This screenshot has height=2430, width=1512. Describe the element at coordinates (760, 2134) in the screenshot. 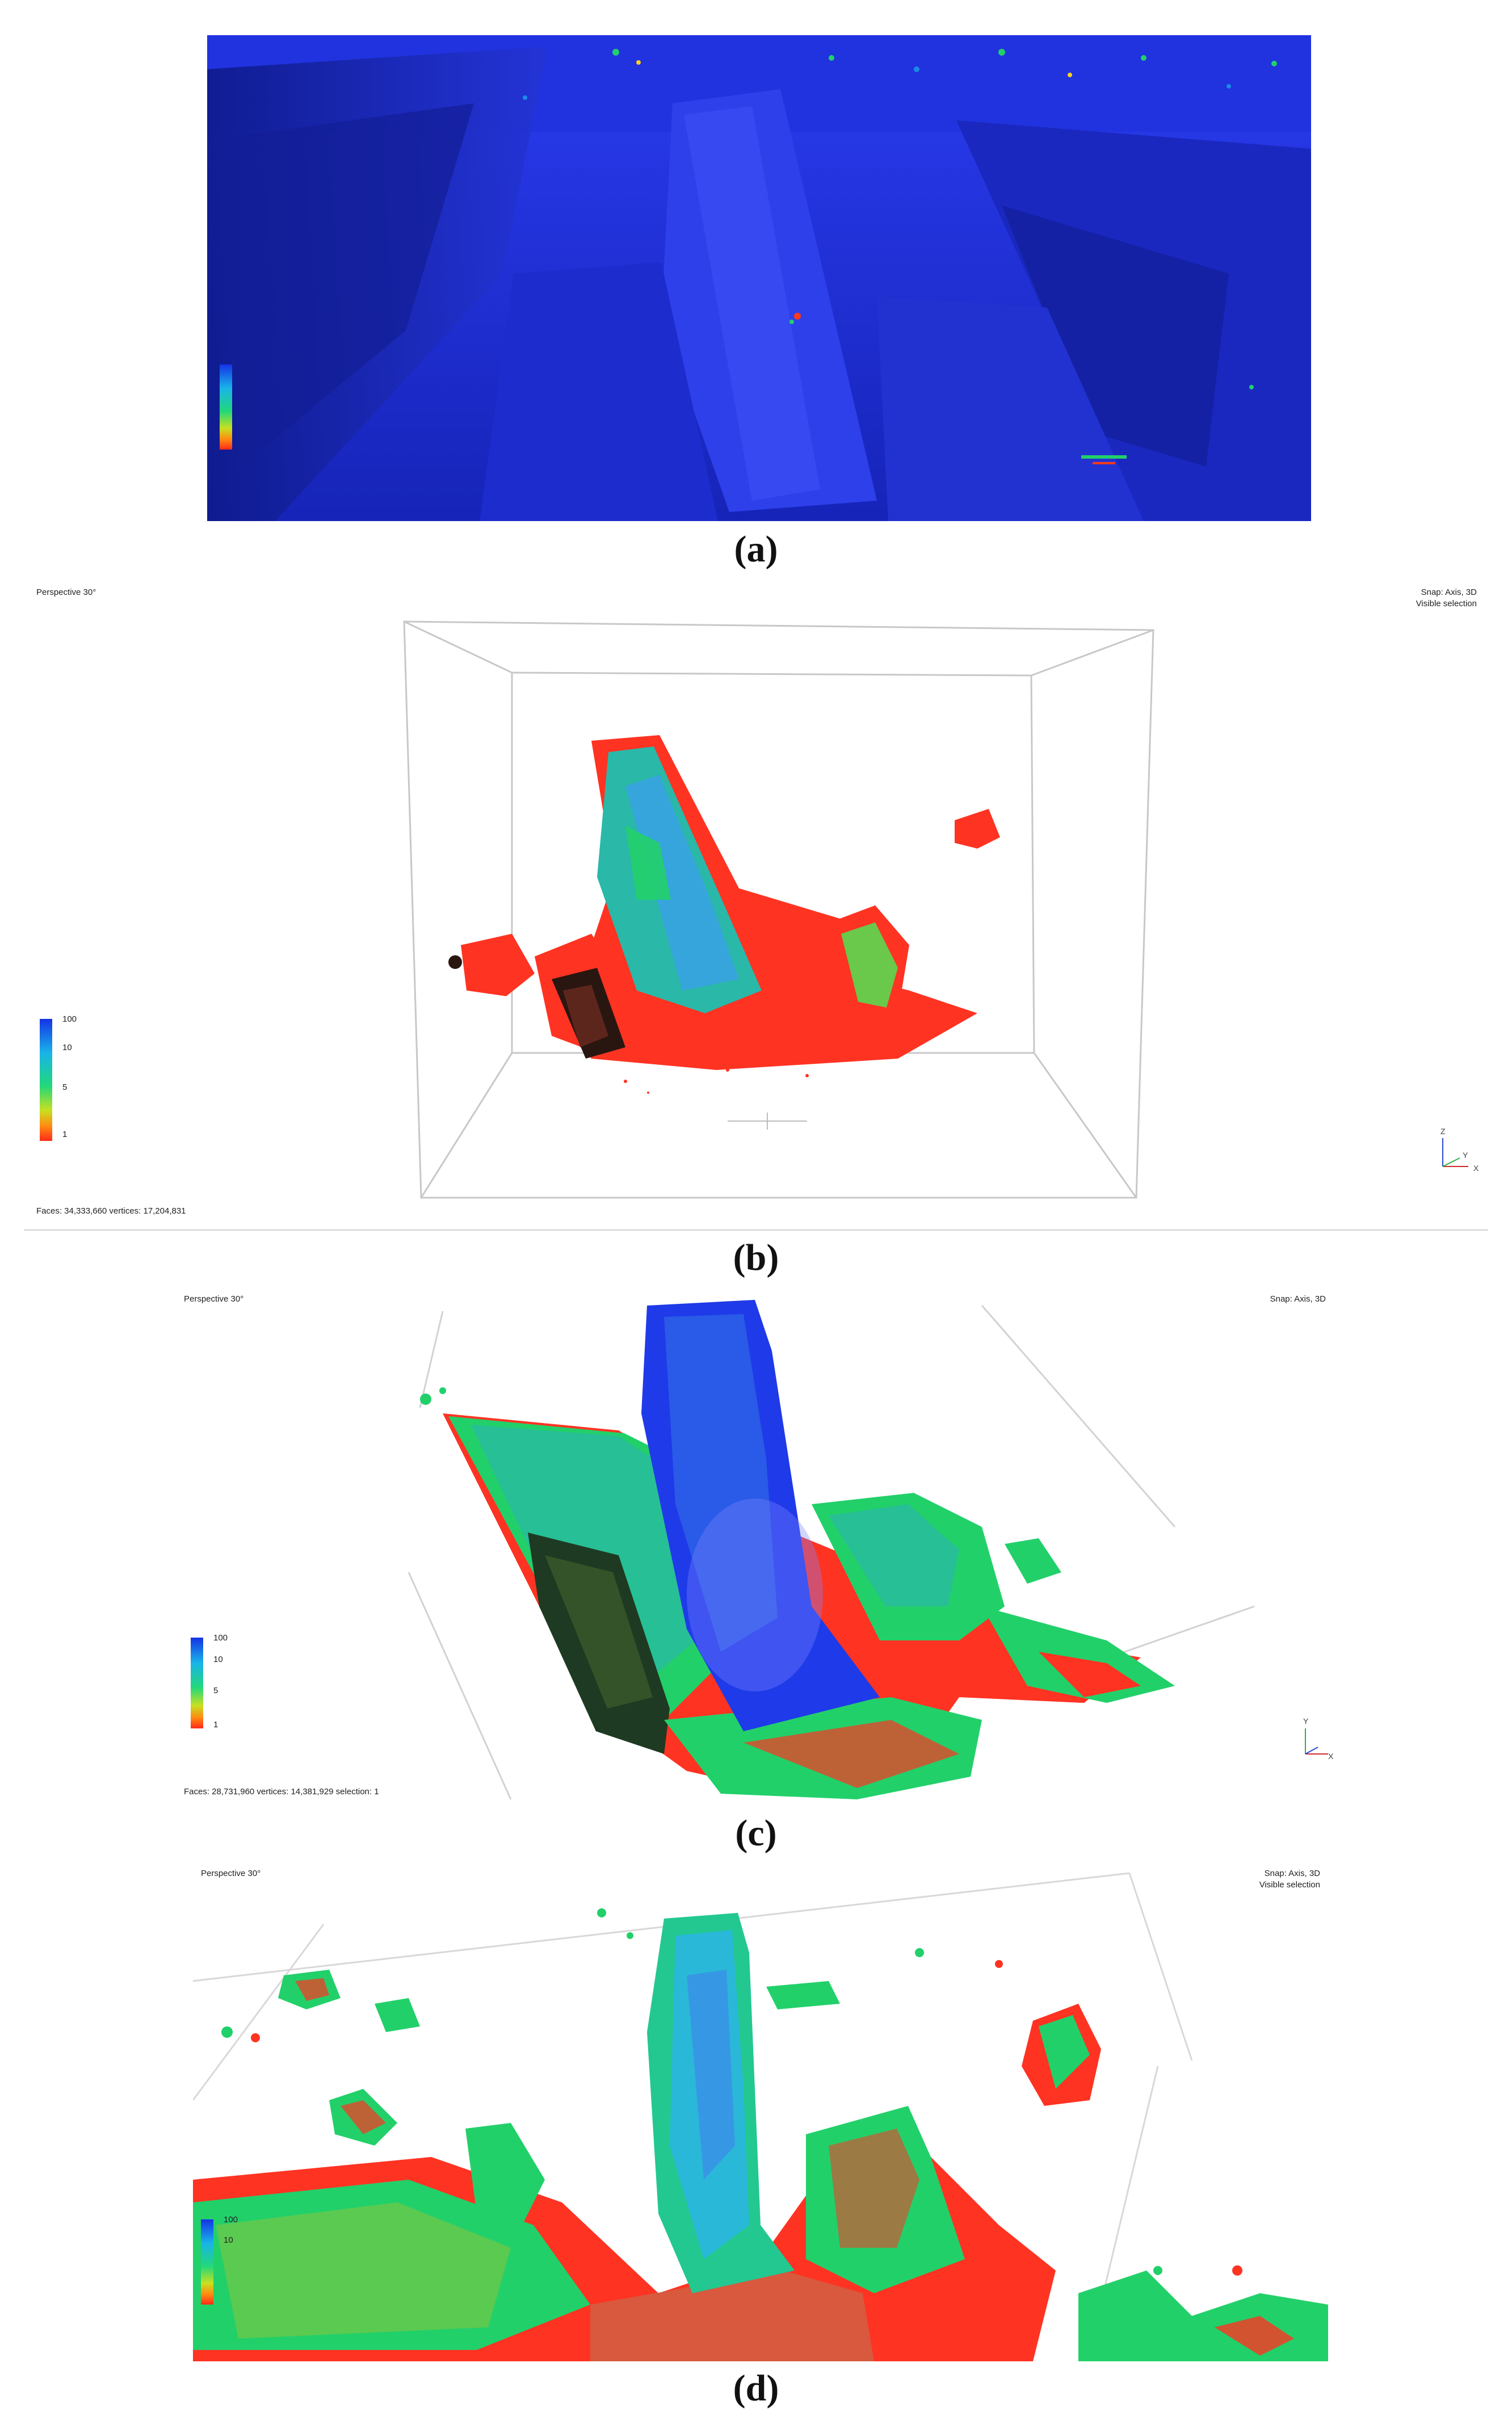

I see `panel-d-mesh` at that location.